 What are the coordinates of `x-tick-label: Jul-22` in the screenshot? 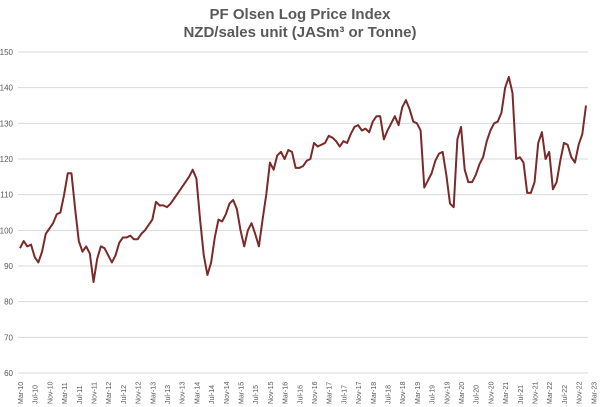 It's located at (565, 394).